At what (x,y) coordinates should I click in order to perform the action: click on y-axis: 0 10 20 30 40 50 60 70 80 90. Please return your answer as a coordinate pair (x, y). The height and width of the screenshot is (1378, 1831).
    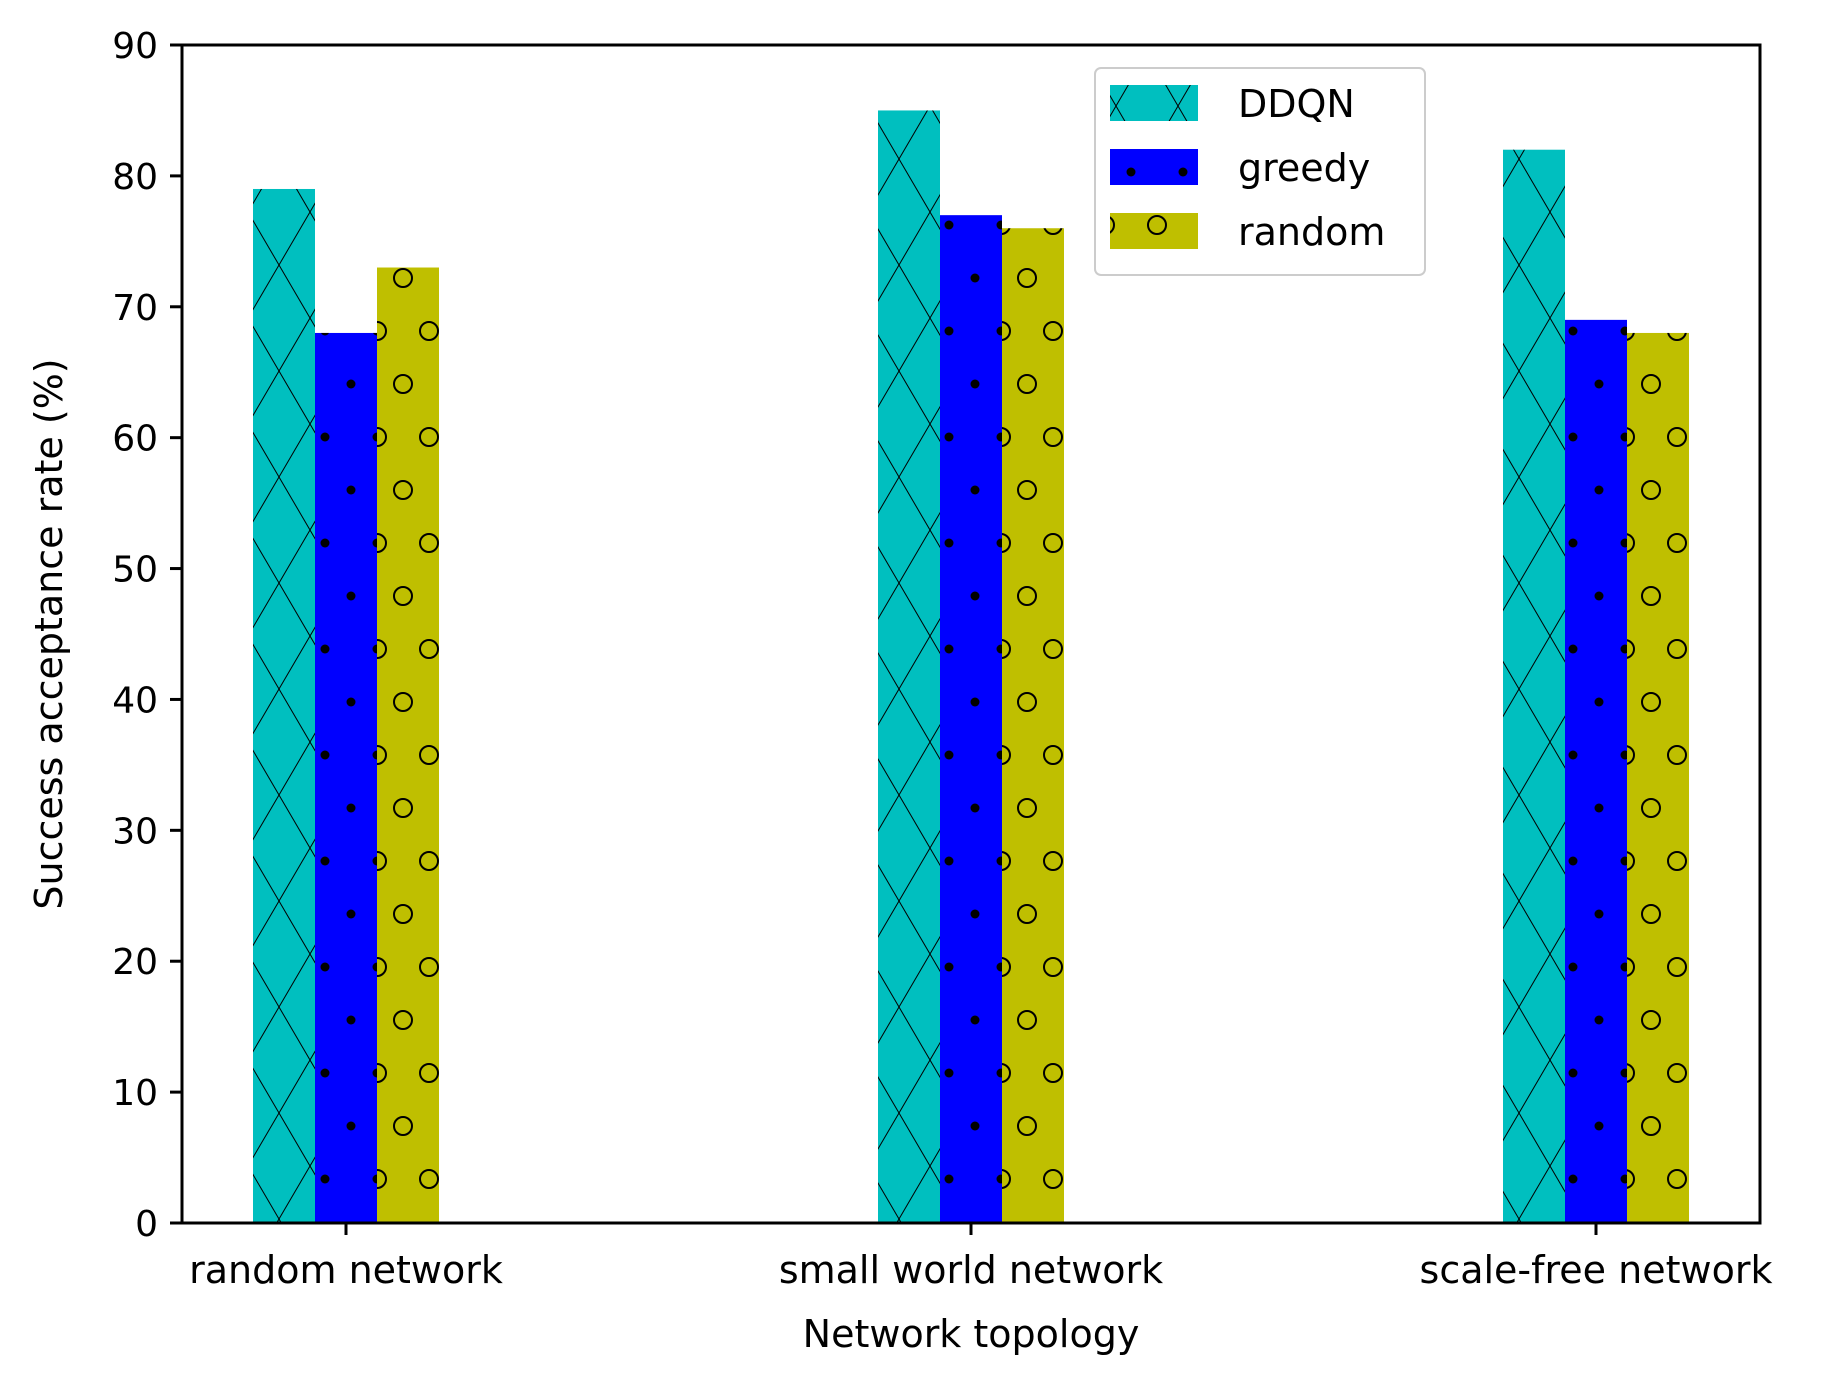
    Looking at the image, I should click on (147, 635).